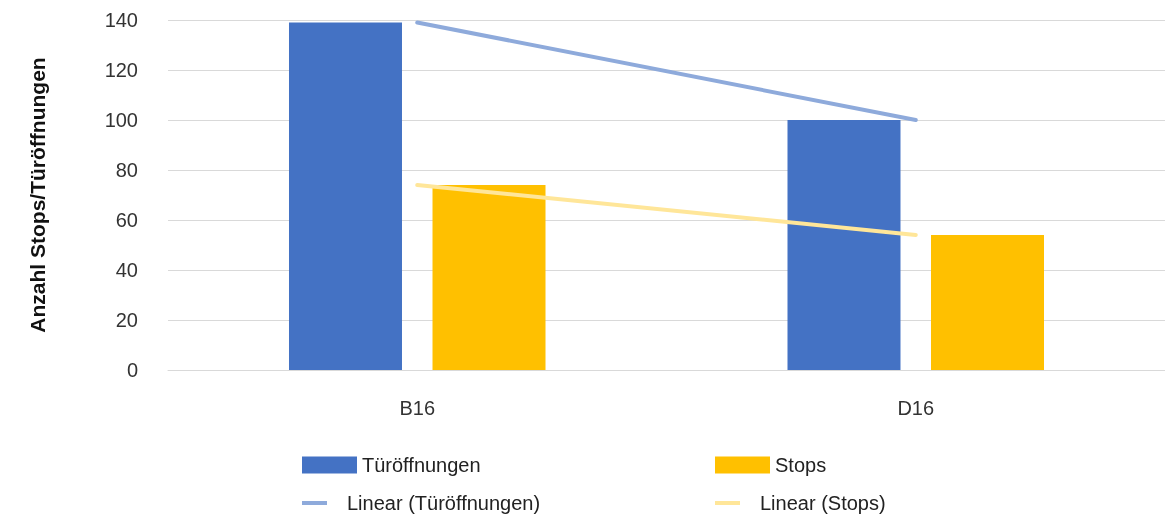 The width and height of the screenshot is (1165, 520). Describe the element at coordinates (121, 20) in the screenshot. I see `y-tick-label: 140` at that location.